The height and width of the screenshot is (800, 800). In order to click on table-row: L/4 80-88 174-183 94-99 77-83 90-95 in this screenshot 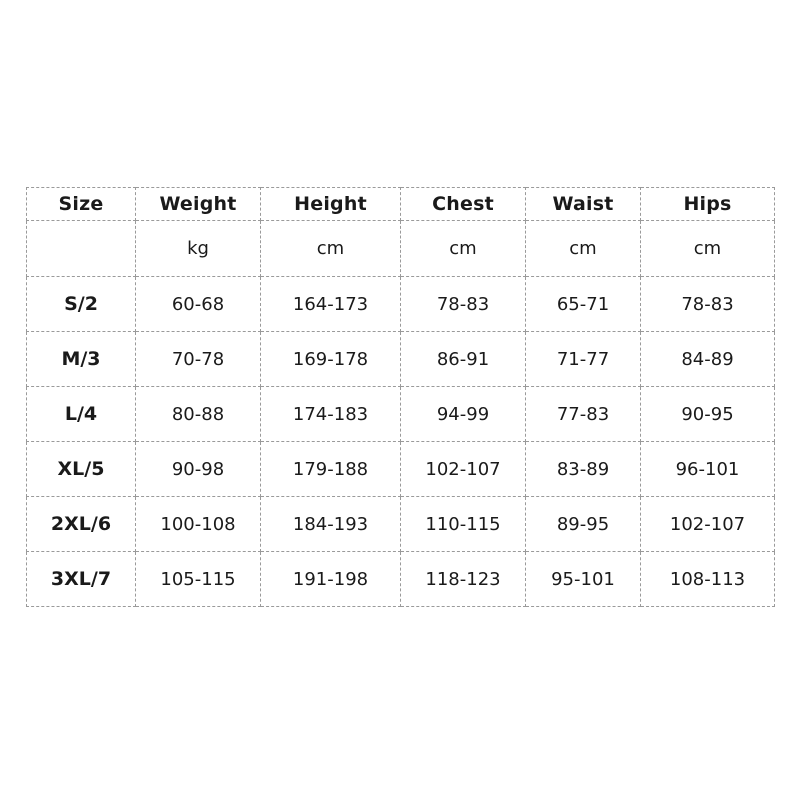, I will do `click(400, 414)`.